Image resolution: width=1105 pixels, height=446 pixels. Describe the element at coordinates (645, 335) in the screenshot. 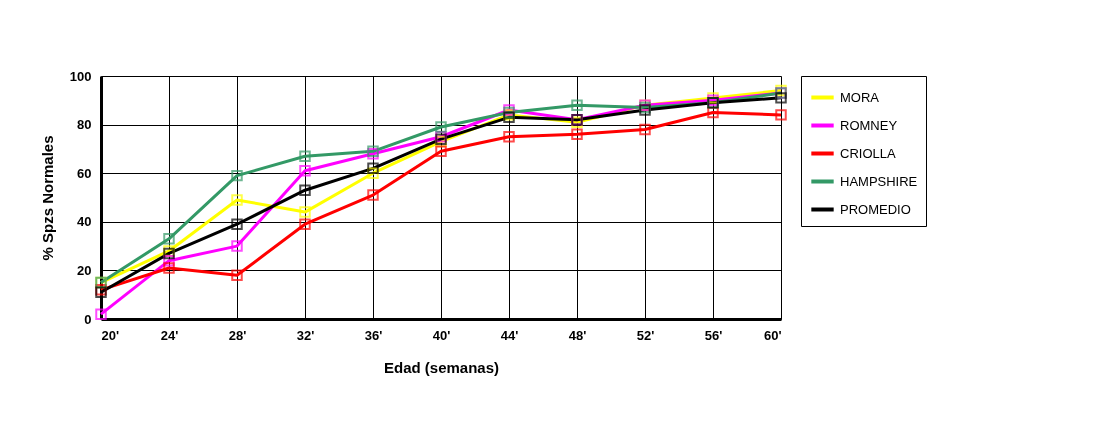

I see `x-tick-label: 52'` at that location.